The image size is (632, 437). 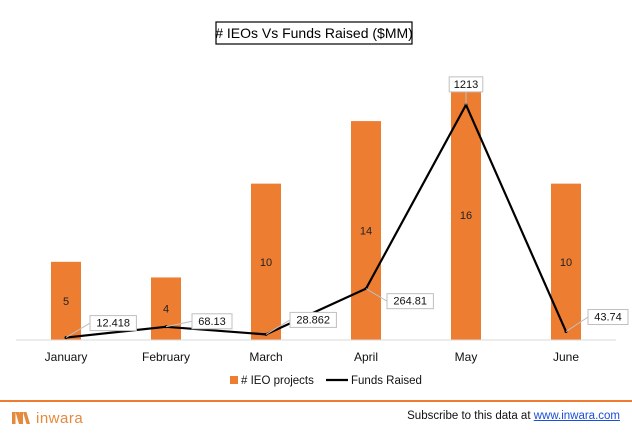 What do you see at coordinates (470, 416) in the screenshot?
I see `subscribe-text: Subscribe to this data at` at bounding box center [470, 416].